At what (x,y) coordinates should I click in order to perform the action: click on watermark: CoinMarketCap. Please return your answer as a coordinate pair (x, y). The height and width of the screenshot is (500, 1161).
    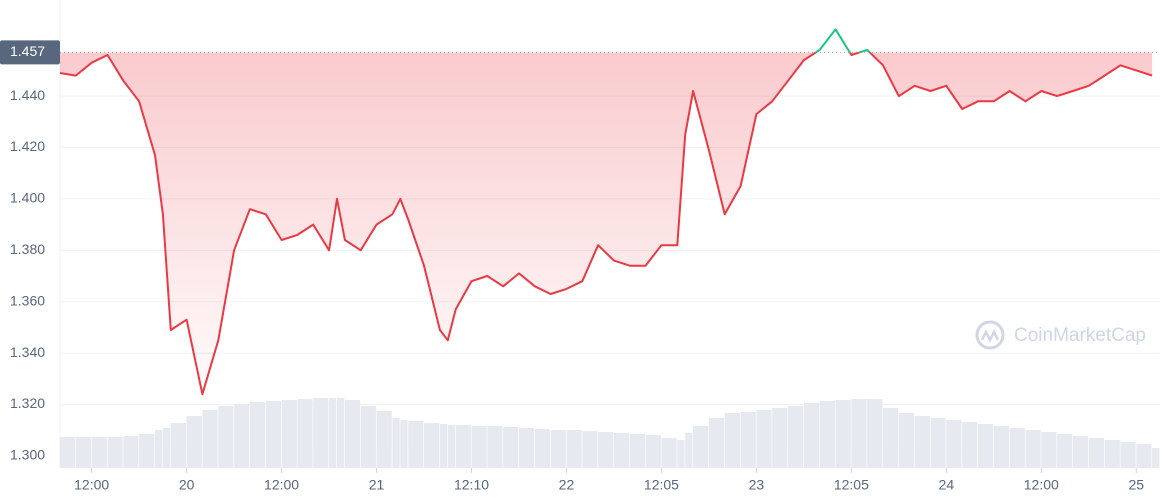
    Looking at the image, I should click on (1060, 335).